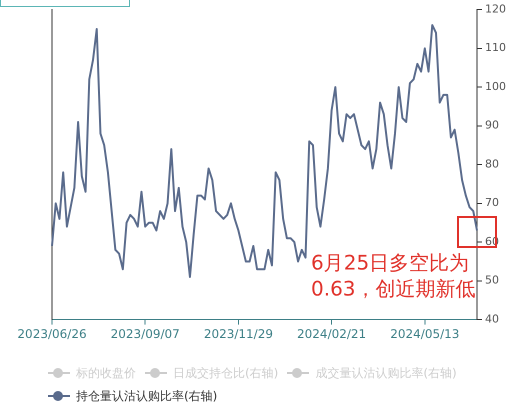 Image resolution: width=509 pixels, height=406 pixels. Describe the element at coordinates (331, 333) in the screenshot. I see `x-tick-label: 2024/02/21` at that location.